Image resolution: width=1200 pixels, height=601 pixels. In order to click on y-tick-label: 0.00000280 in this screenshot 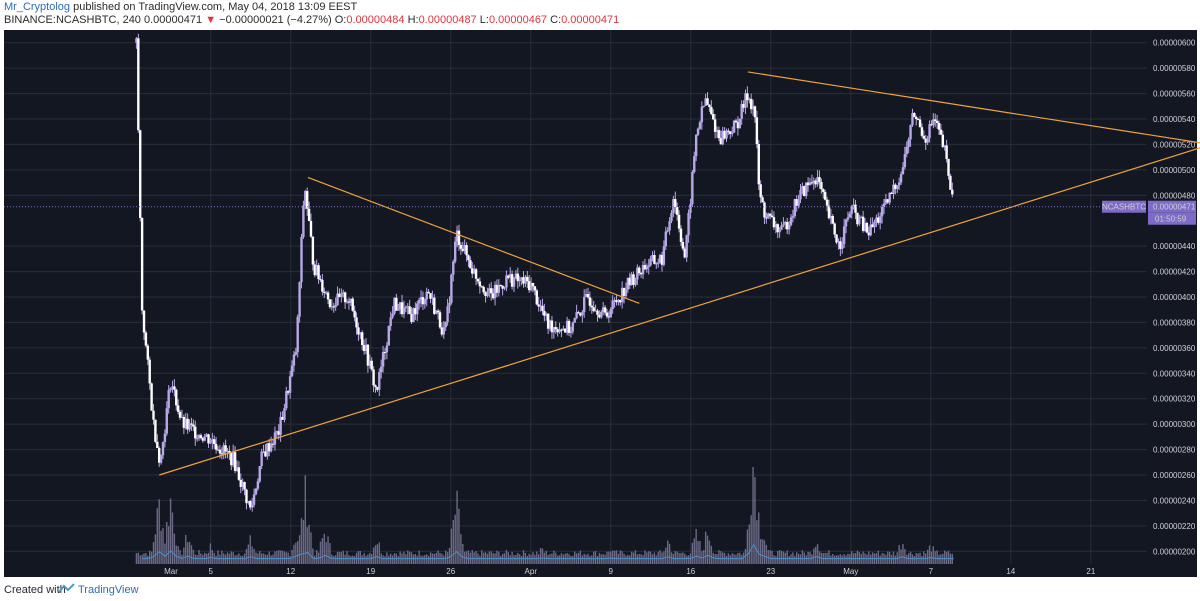, I will do `click(1174, 450)`.